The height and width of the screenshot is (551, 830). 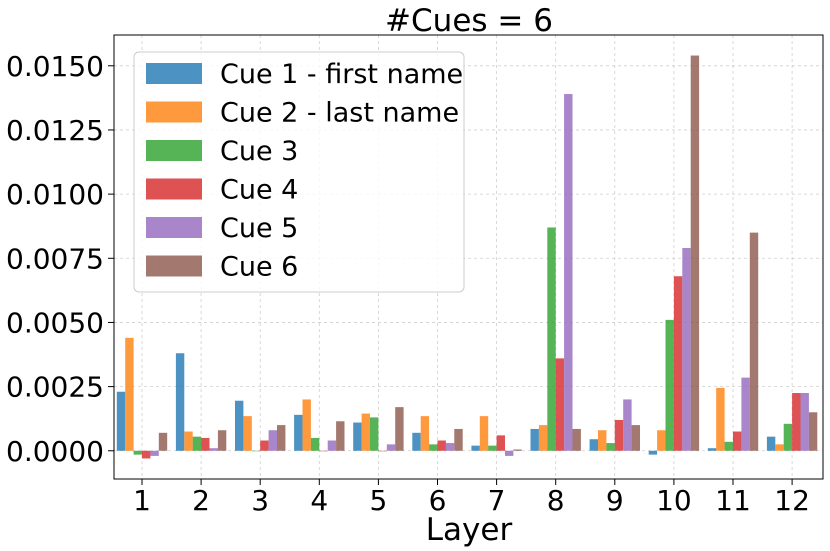 What do you see at coordinates (339, 113) in the screenshot?
I see `legend-label: Cue 2 - last name` at bounding box center [339, 113].